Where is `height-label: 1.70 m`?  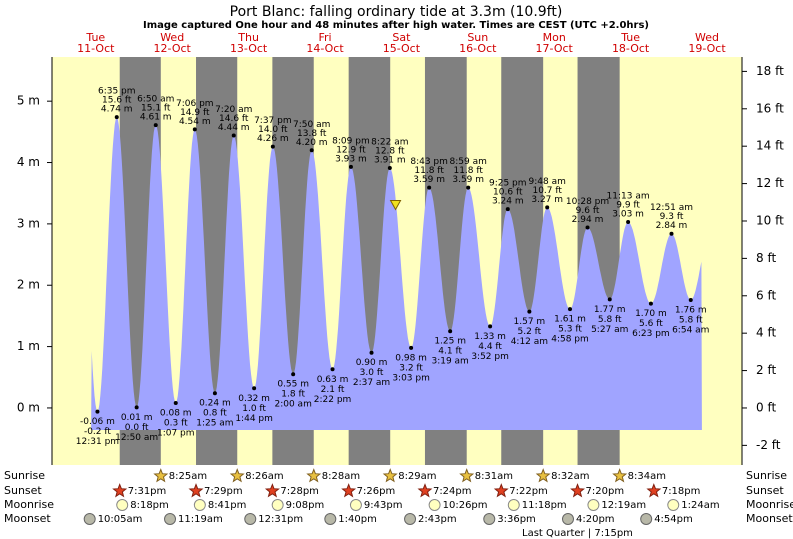
height-label: 1.70 m is located at coordinates (651, 314).